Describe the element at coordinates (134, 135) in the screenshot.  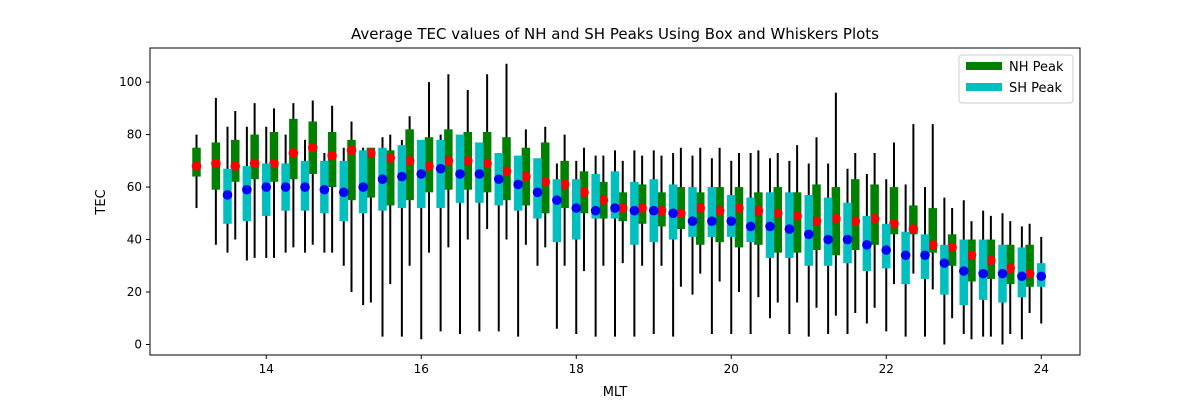
I see `y-tick-label: 80` at that location.